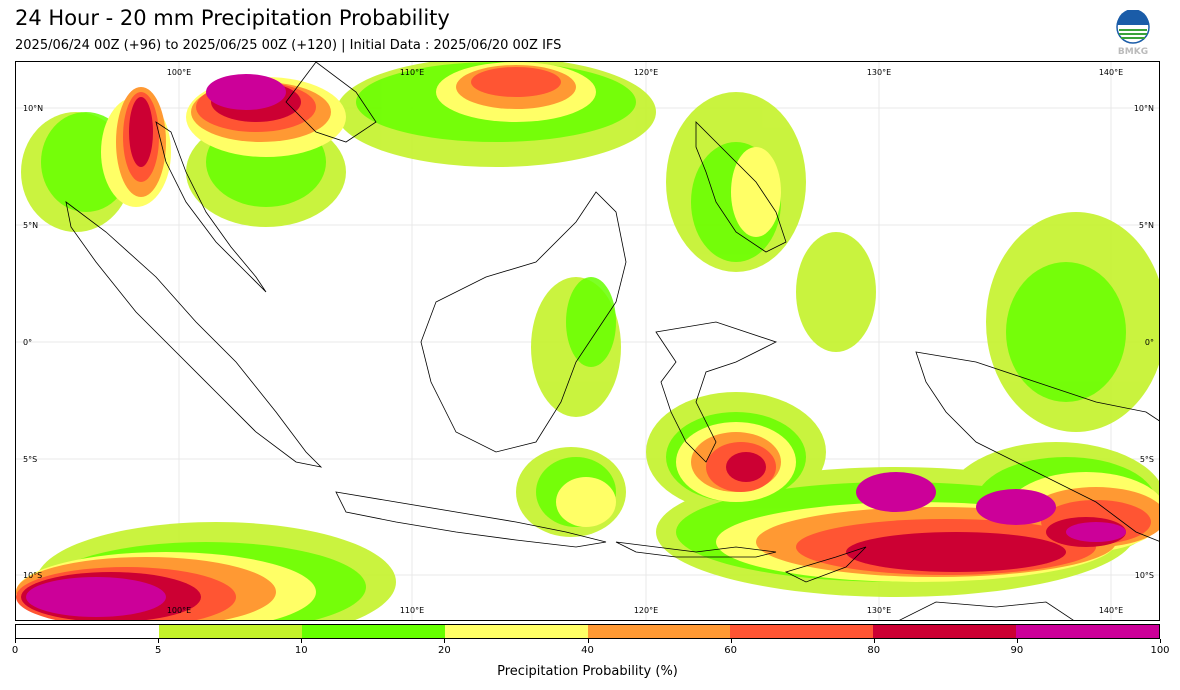  Describe the element at coordinates (1144, 342) in the screenshot. I see `latitude-labels-right: 10°N 5°N 0° 5°S 10°S` at that location.